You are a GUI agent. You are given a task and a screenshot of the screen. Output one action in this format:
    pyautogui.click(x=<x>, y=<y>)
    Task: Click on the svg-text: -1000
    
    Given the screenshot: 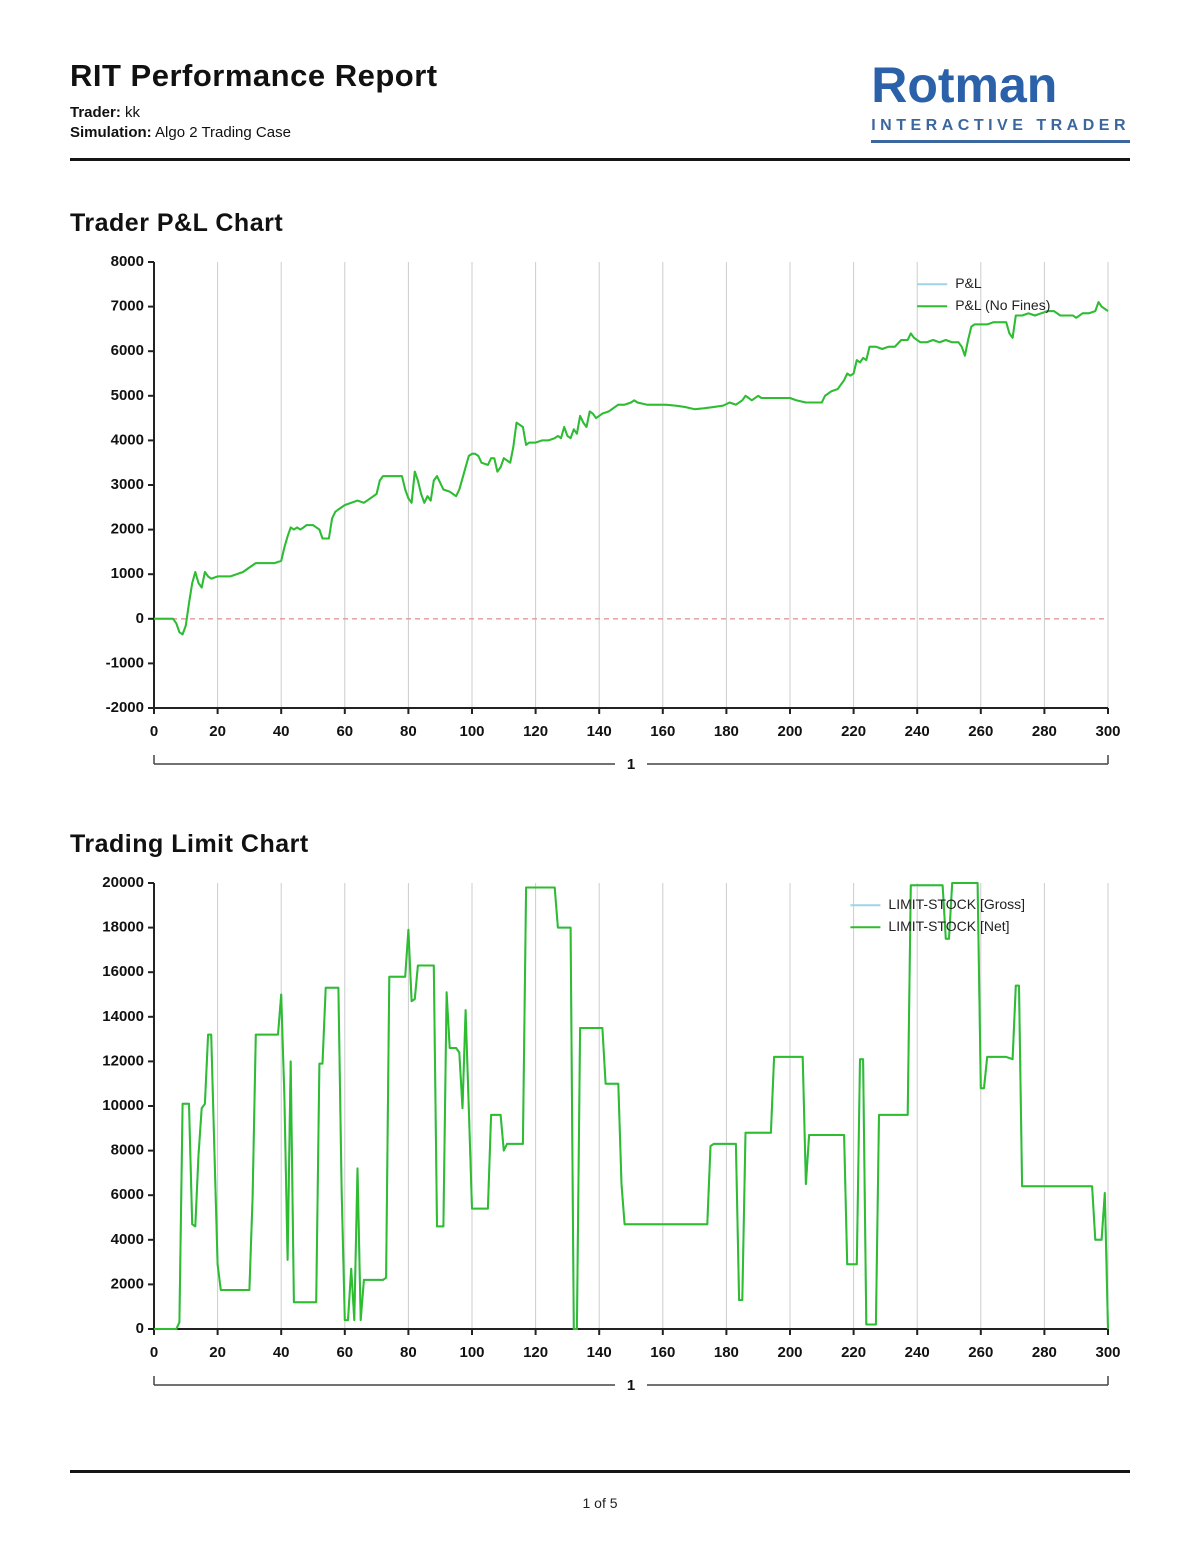 What is the action you would take?
    pyautogui.click(x=125, y=662)
    